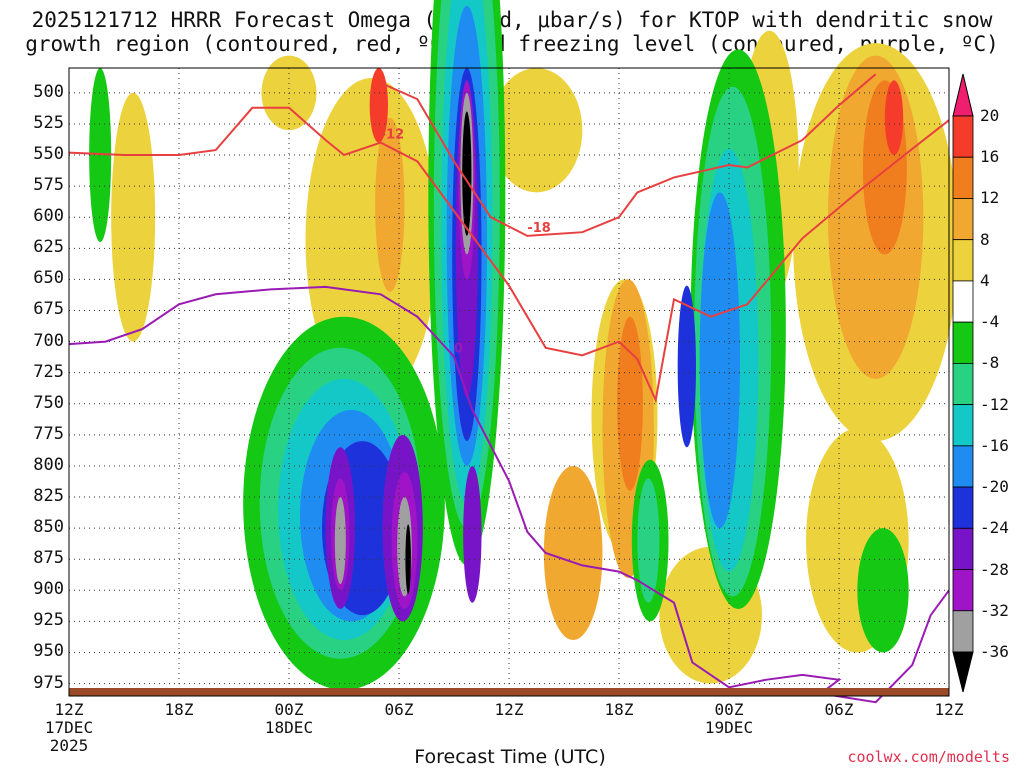 The width and height of the screenshot is (1024, 768). I want to click on y-tick-label: 550, so click(48, 154).